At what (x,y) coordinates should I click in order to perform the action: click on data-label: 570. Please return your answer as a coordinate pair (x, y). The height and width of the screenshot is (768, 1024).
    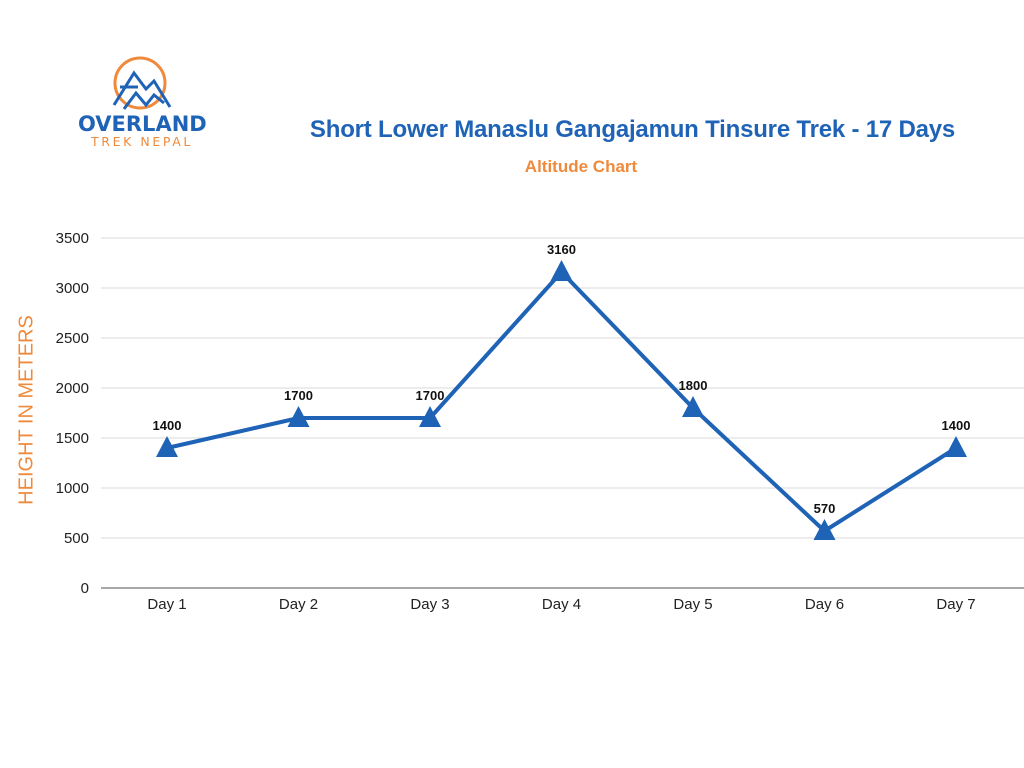
    Looking at the image, I should click on (825, 508).